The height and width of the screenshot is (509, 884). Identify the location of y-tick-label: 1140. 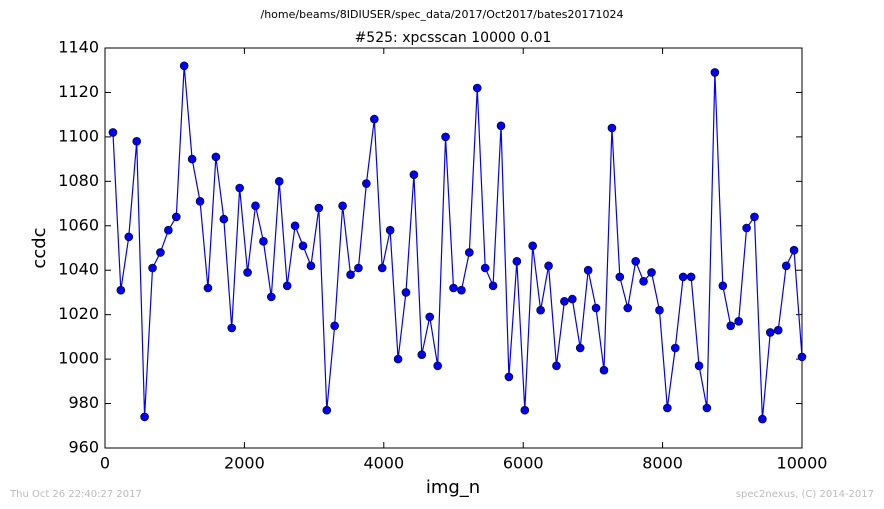
(78, 47).